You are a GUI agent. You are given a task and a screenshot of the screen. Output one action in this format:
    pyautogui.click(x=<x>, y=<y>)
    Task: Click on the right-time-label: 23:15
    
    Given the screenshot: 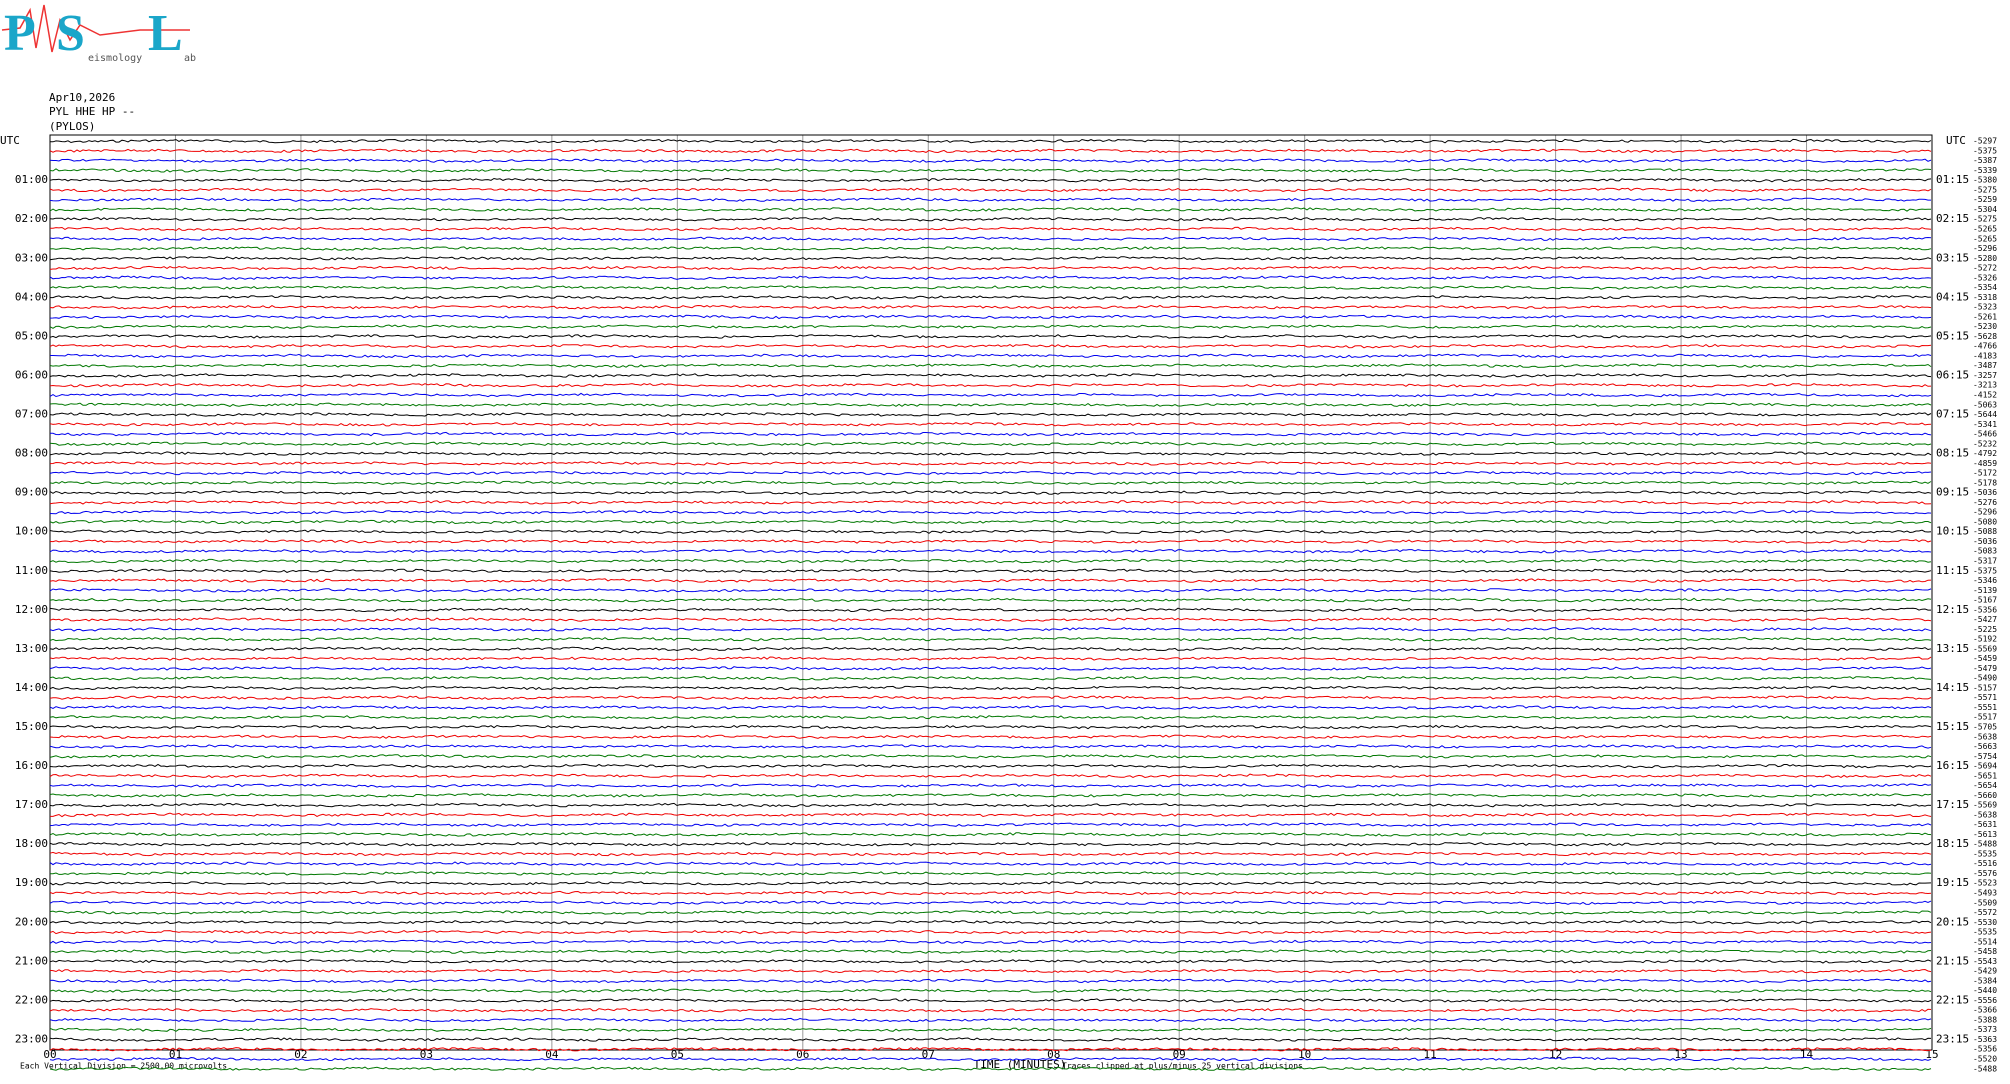 What is the action you would take?
    pyautogui.click(x=1952, y=1038)
    